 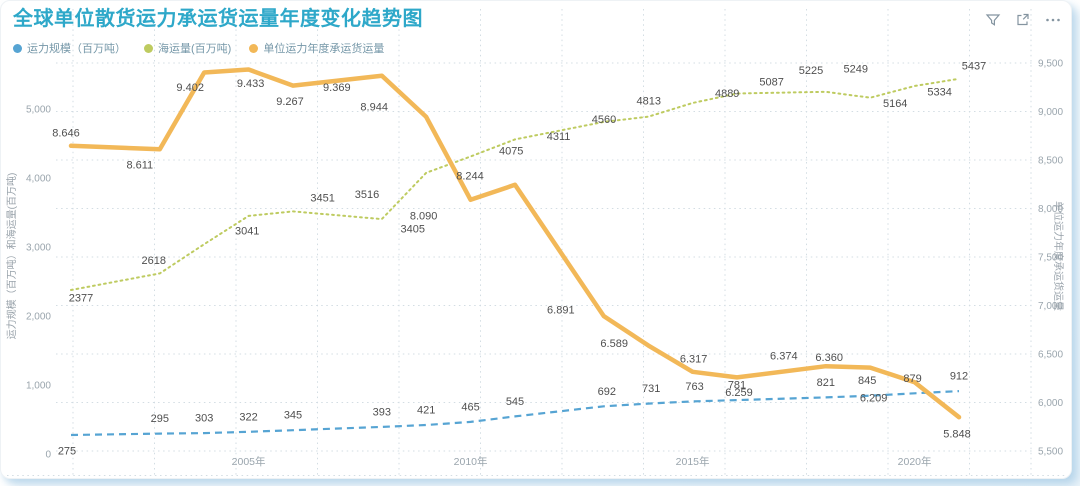 I want to click on legend-item-unit-freight: 单位运力年度承运货运量, so click(x=316, y=48).